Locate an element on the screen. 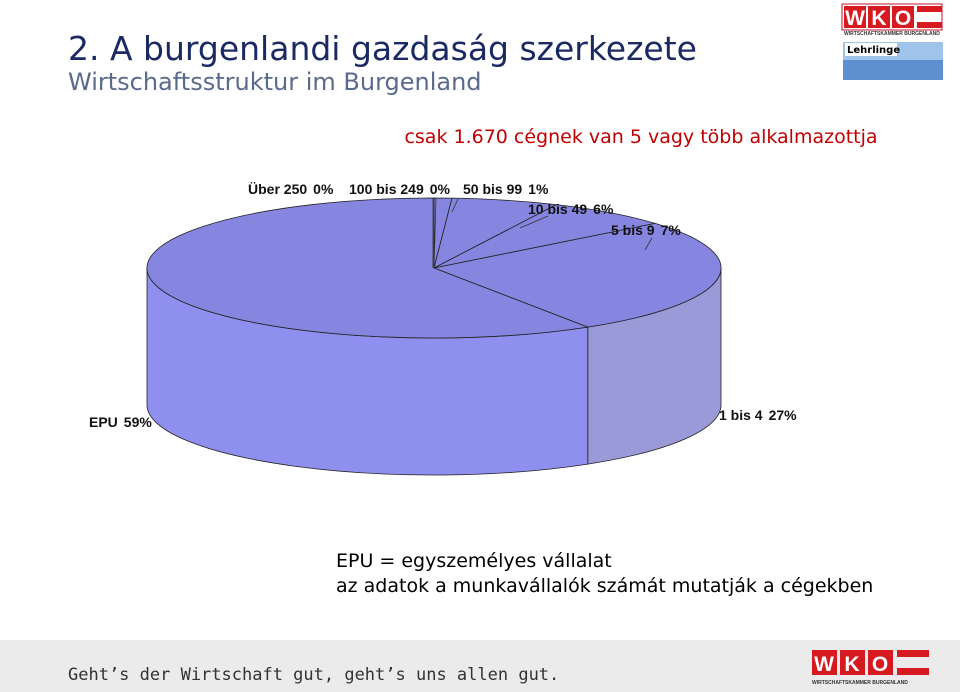 The width and height of the screenshot is (960, 692). footer-logo: W K O WIRTSCHAFTSKAMMER BURGENLAND is located at coordinates (870, 668).